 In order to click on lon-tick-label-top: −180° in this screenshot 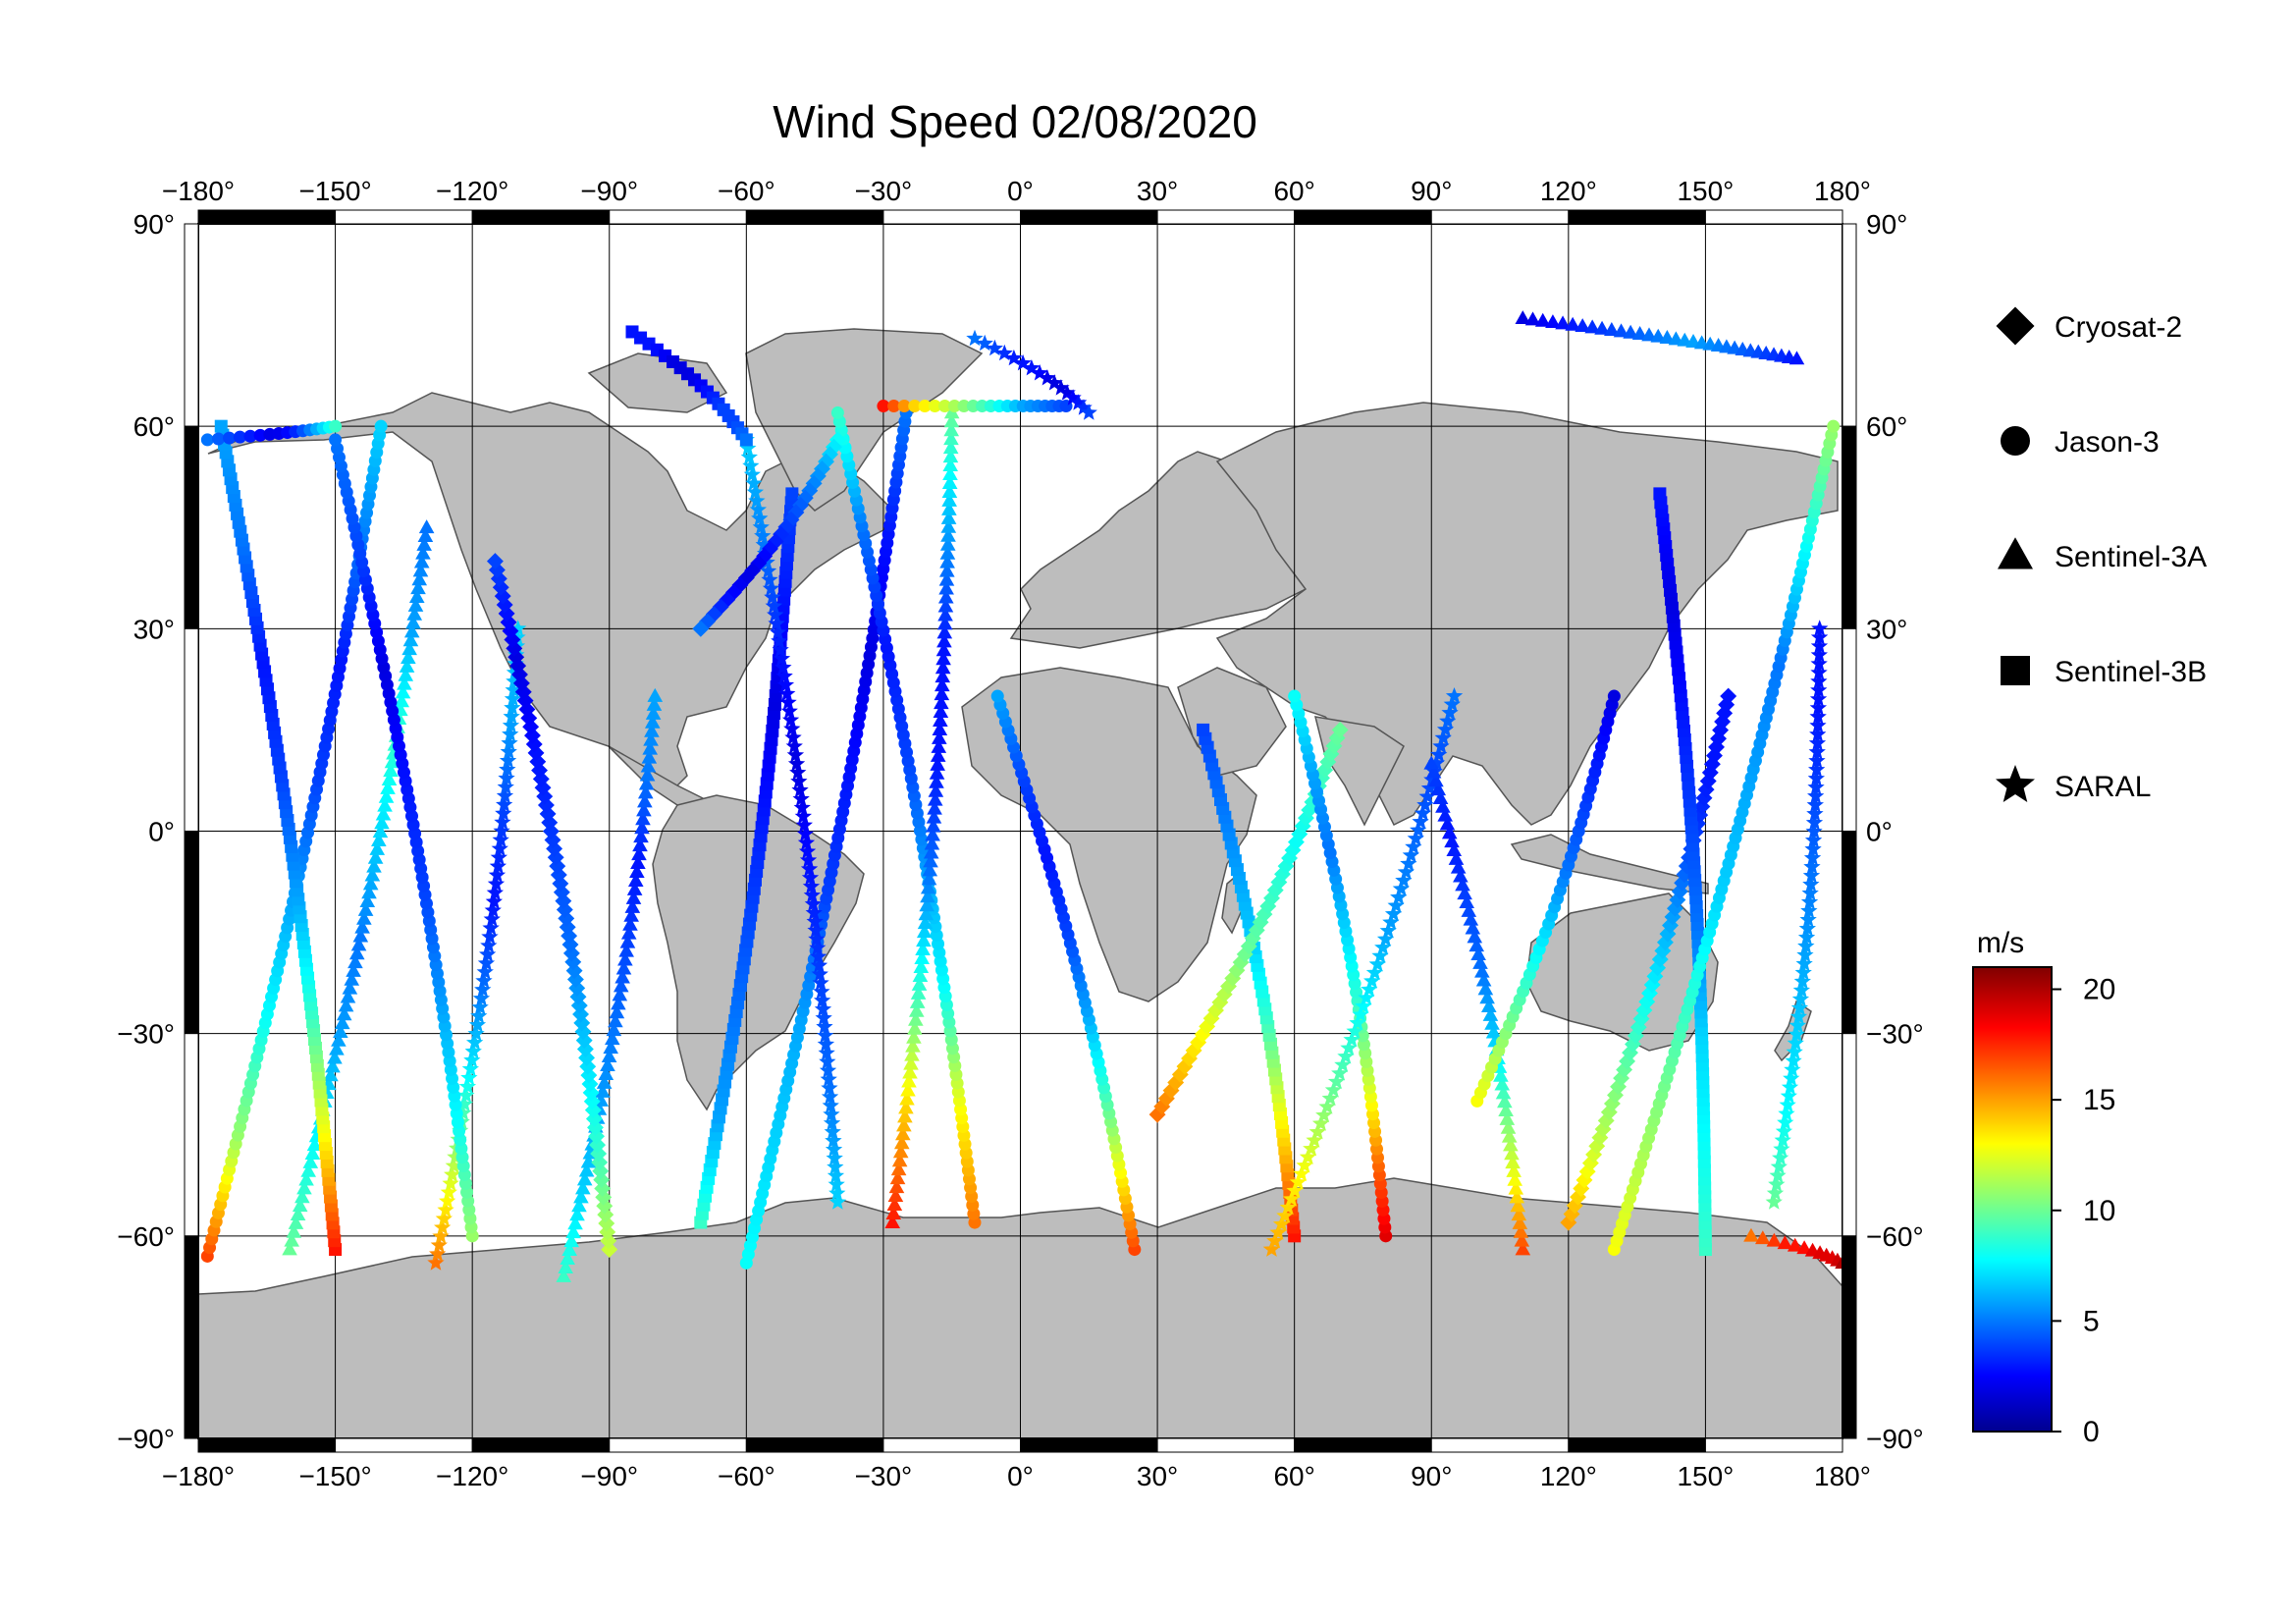, I will do `click(198, 191)`.